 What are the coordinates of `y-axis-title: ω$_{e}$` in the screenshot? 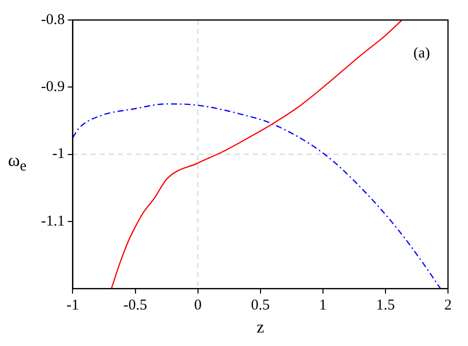 It's located at (17, 163).